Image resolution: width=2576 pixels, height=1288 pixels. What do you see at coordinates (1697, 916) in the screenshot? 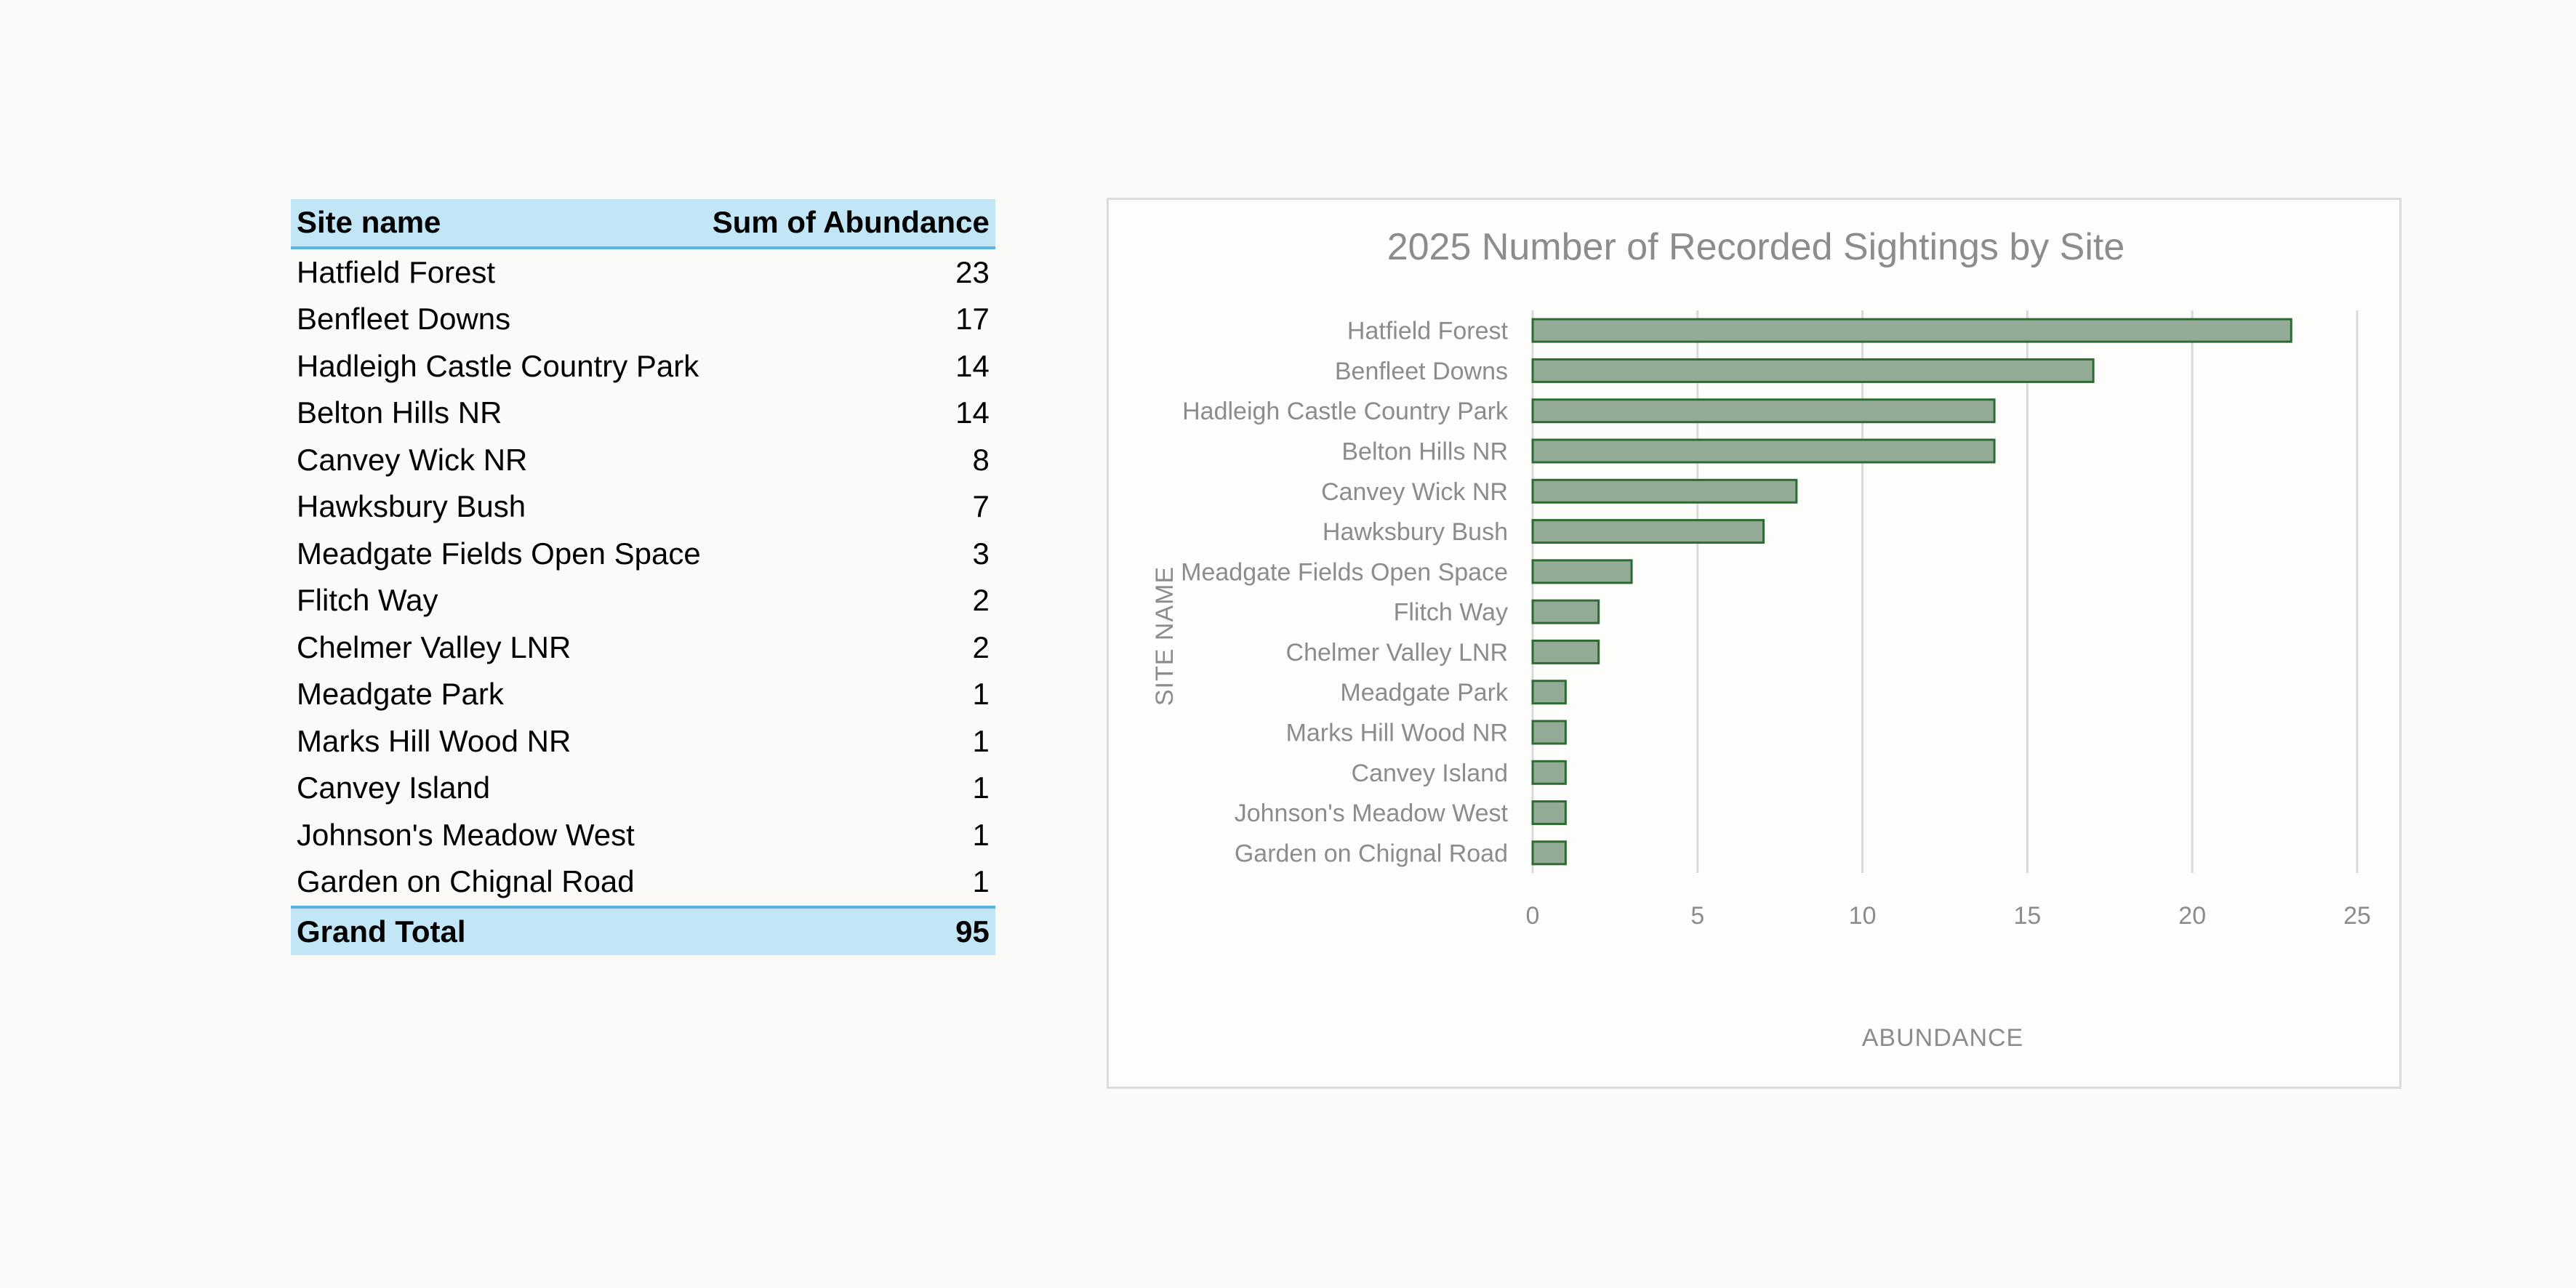
I see `x-tick-label: 5` at bounding box center [1697, 916].